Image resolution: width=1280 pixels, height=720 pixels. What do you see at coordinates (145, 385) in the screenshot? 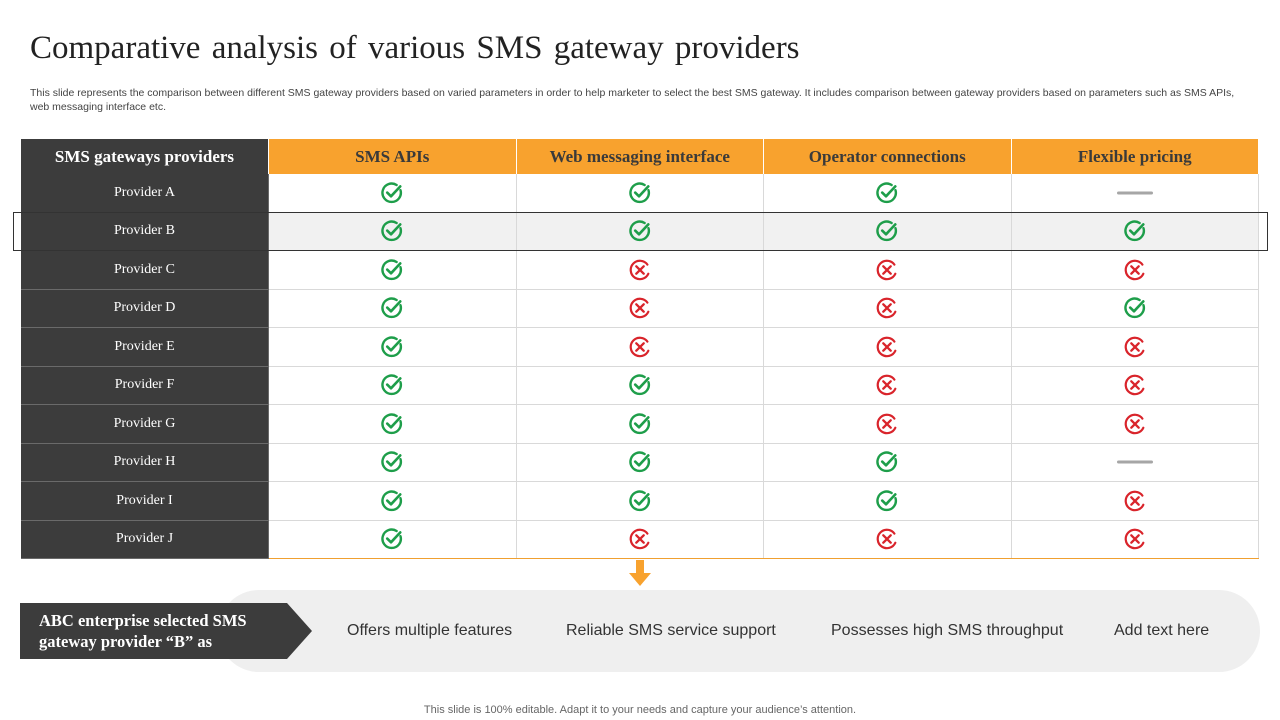
I see `provider-name-cell: Provider F` at bounding box center [145, 385].